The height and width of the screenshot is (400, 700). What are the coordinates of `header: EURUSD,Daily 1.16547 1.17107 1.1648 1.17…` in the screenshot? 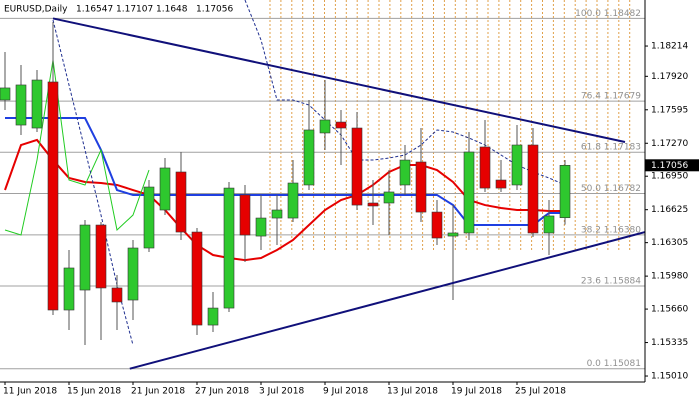 It's located at (118, 10).